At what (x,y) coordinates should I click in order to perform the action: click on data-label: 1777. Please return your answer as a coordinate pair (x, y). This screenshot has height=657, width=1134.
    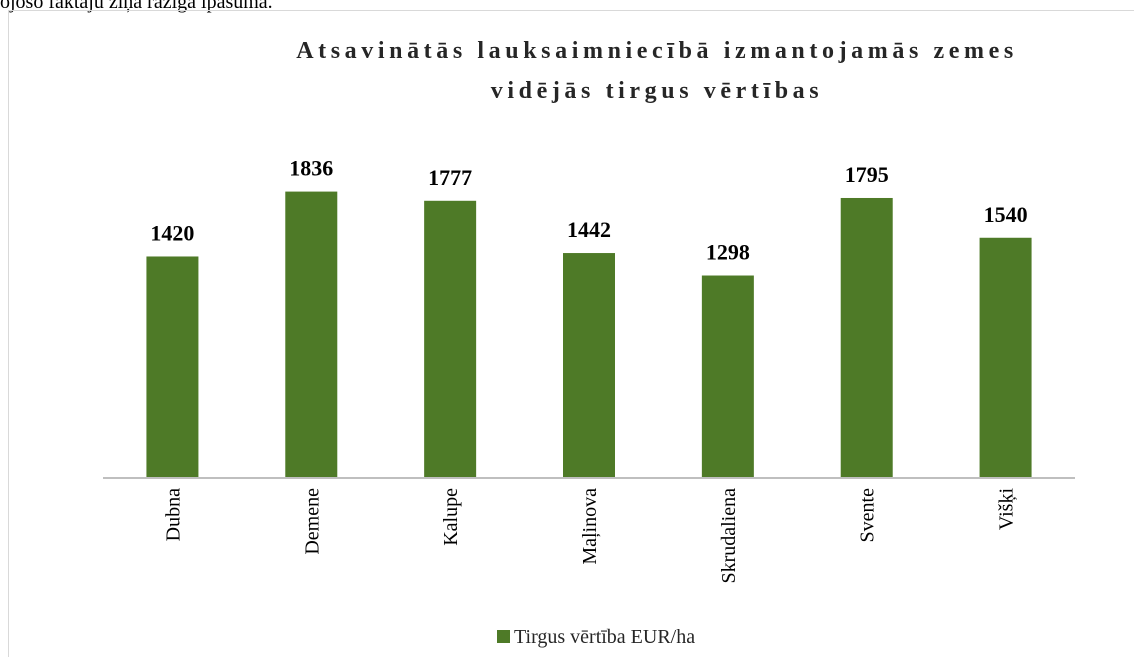
    Looking at the image, I should click on (450, 177).